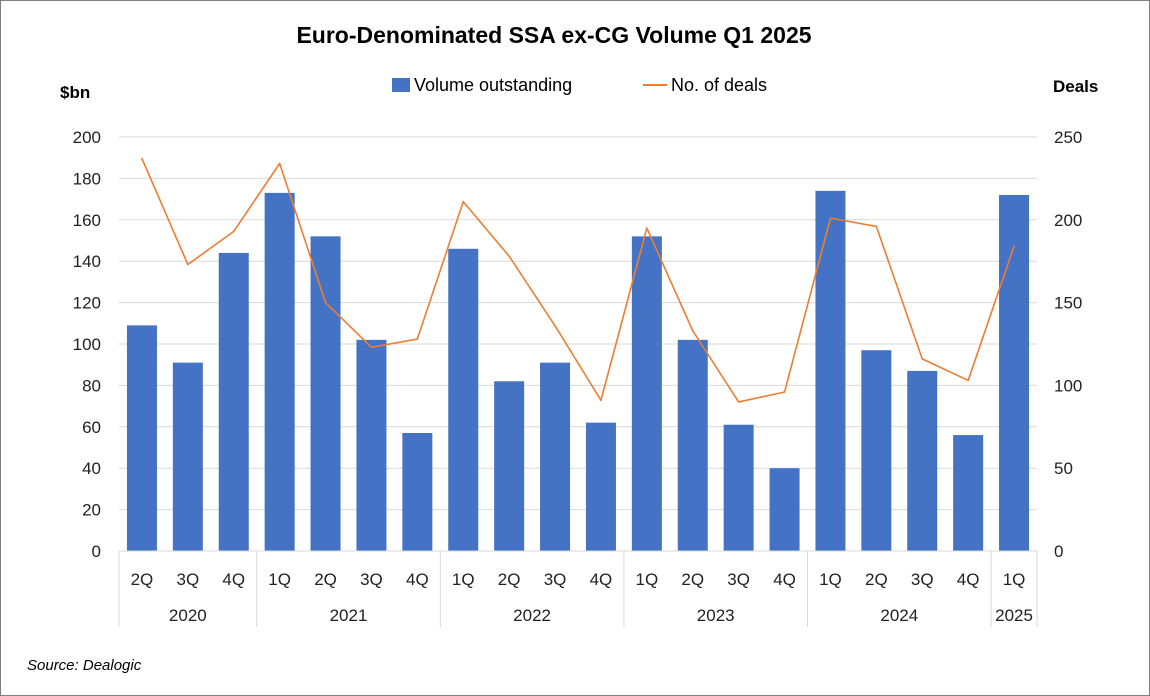  What do you see at coordinates (75, 92) in the screenshot?
I see `left-axis-title: $bn` at bounding box center [75, 92].